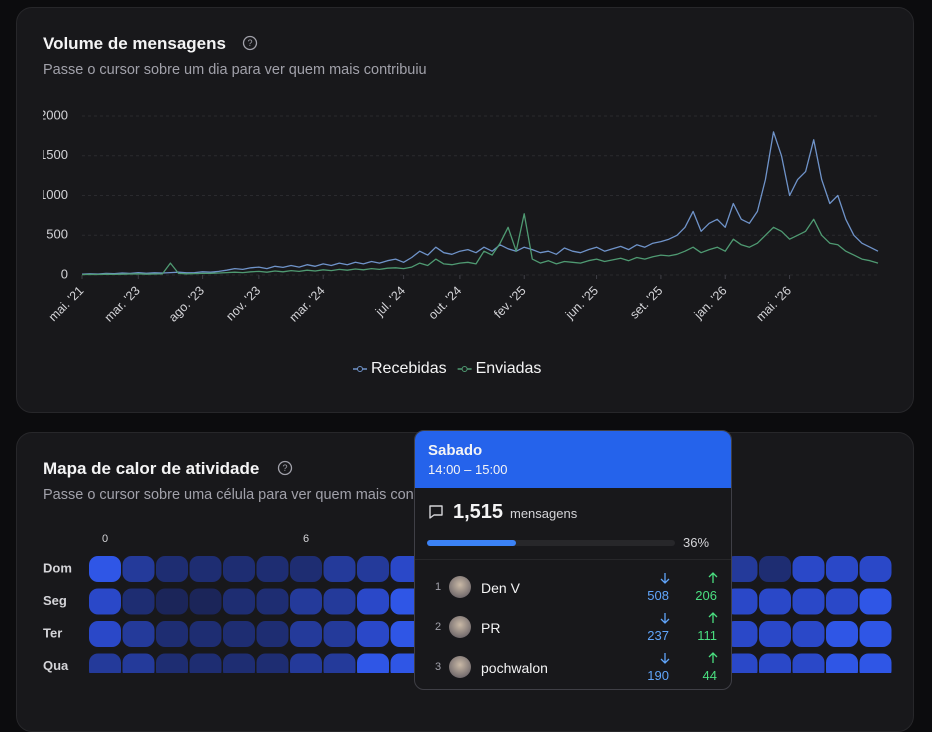 The height and width of the screenshot is (732, 932). What do you see at coordinates (472, 543) in the screenshot?
I see `progress-bar` at bounding box center [472, 543].